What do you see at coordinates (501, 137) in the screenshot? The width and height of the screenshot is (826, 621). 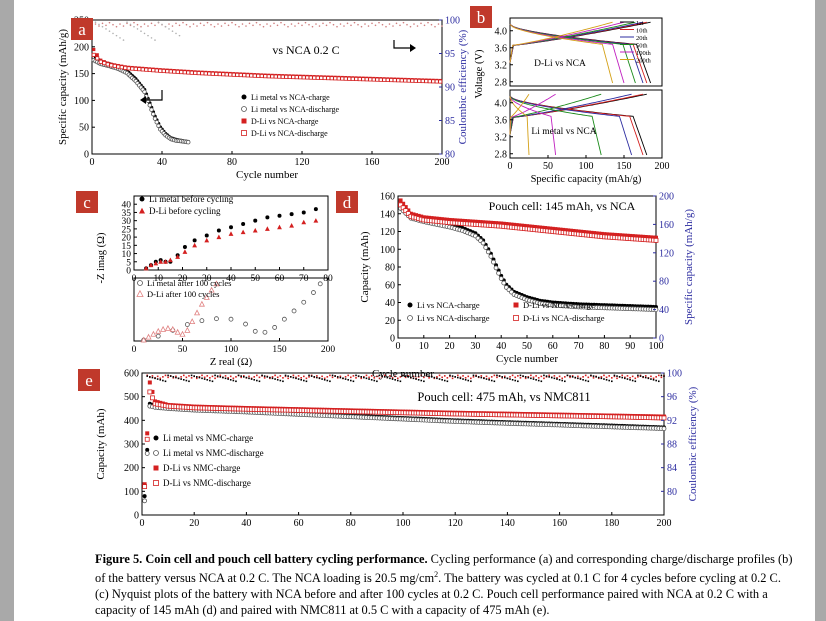 I see `chart-b-y-bottom-tick-label: 3.2` at bounding box center [501, 137].